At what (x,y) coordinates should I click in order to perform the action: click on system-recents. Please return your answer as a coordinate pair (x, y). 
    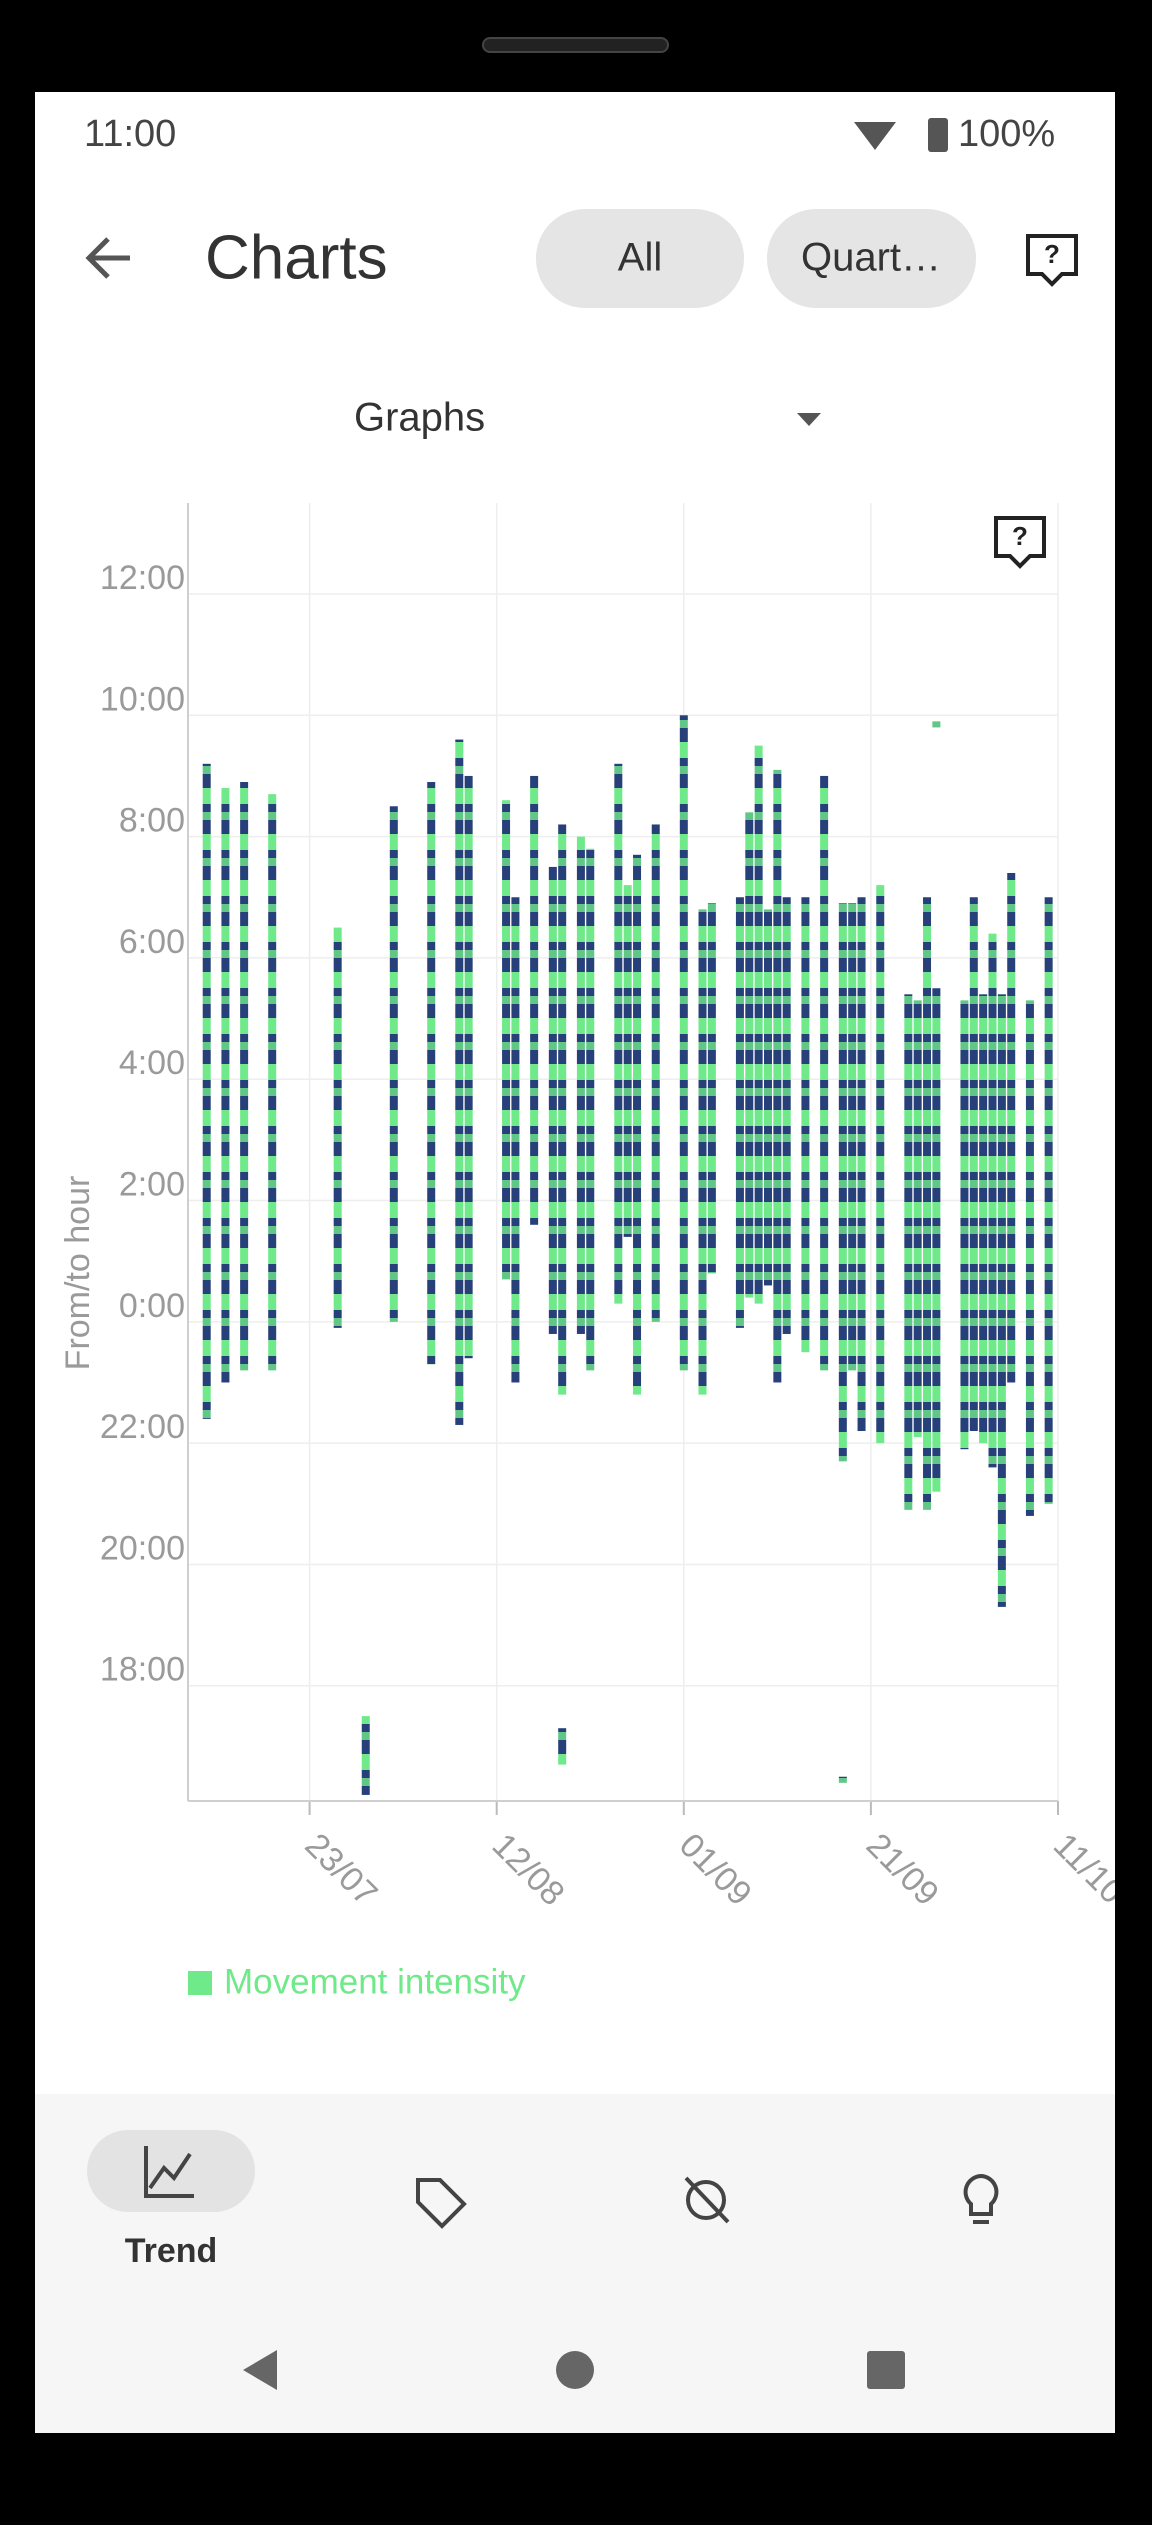
    Looking at the image, I should click on (886, 2370).